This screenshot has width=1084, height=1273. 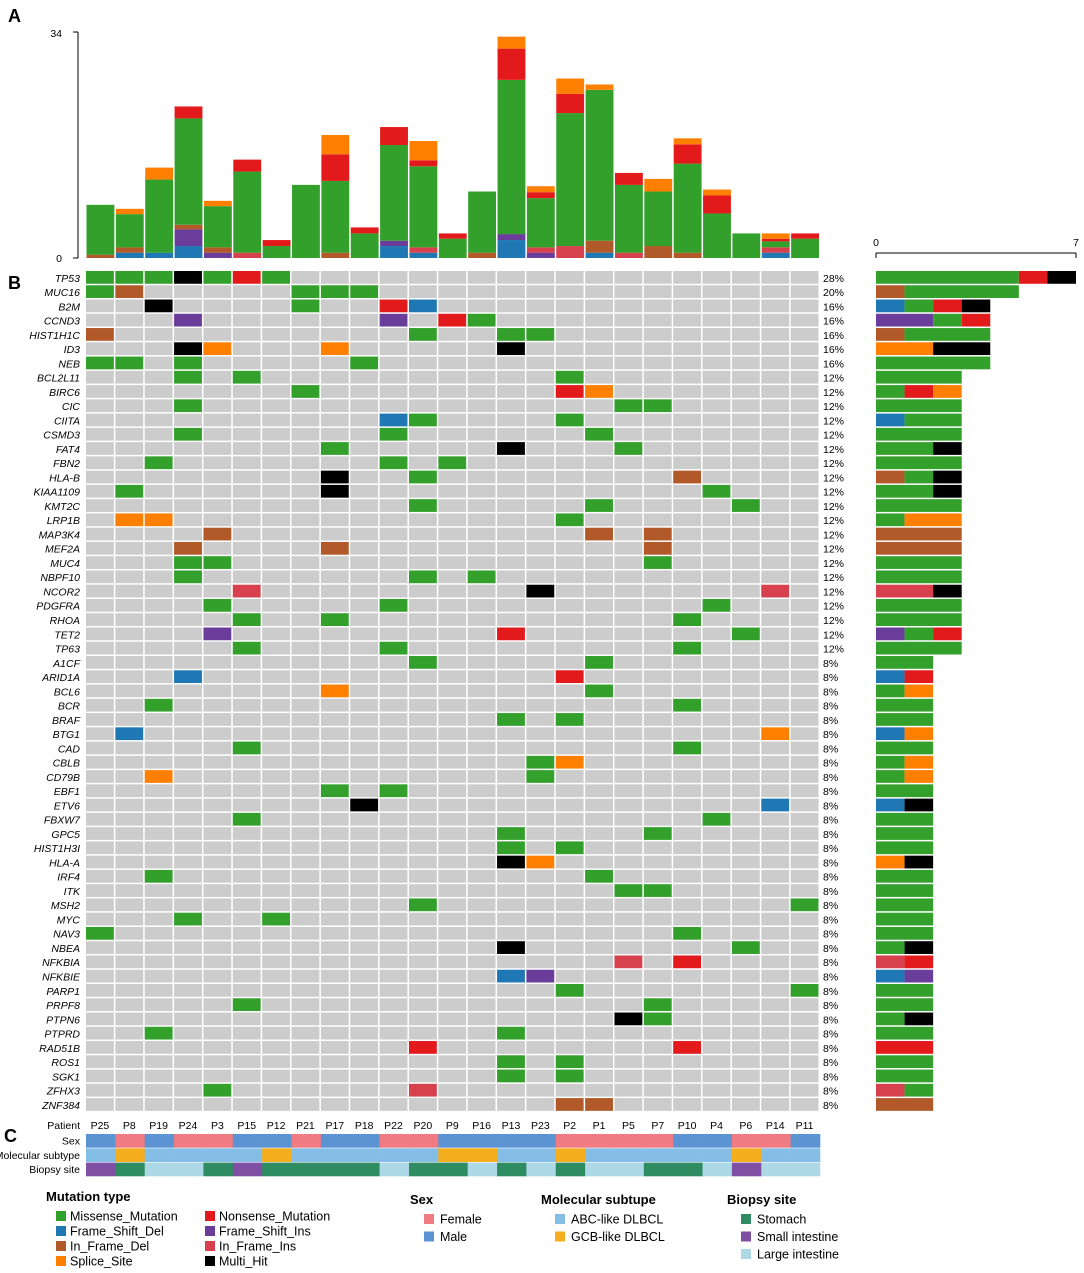 I want to click on cell-kmt2c-p19, so click(x=158, y=505).